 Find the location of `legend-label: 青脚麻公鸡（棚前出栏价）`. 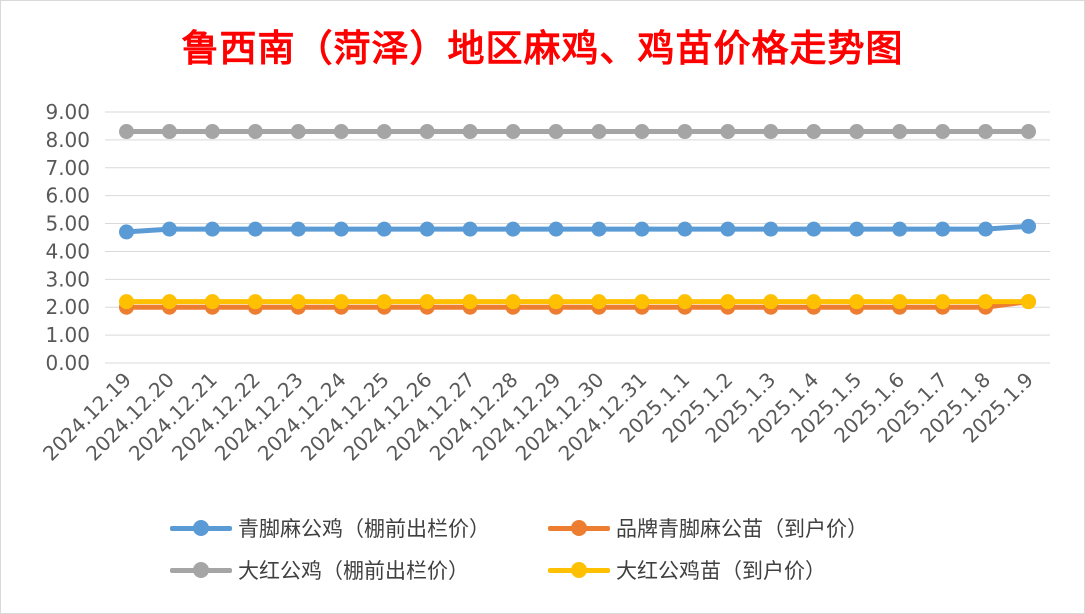

legend-label: 青脚麻公鸡（棚前出栏价） is located at coordinates (364, 529).